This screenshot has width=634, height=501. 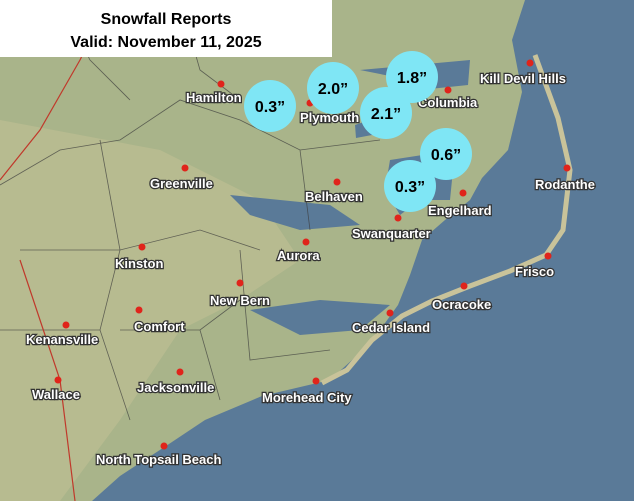 I want to click on snow-report-label: 2.0”, so click(x=333, y=89).